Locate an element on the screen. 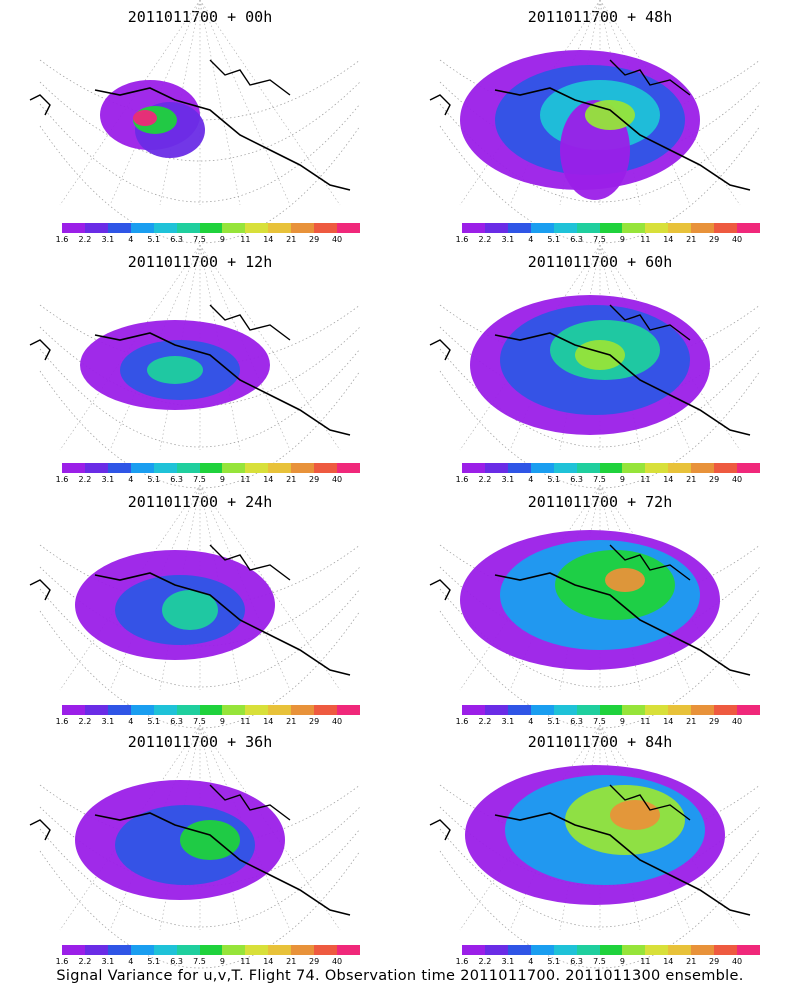 The height and width of the screenshot is (1000, 800). colorbar-tick-label: 9 is located at coordinates (222, 961).